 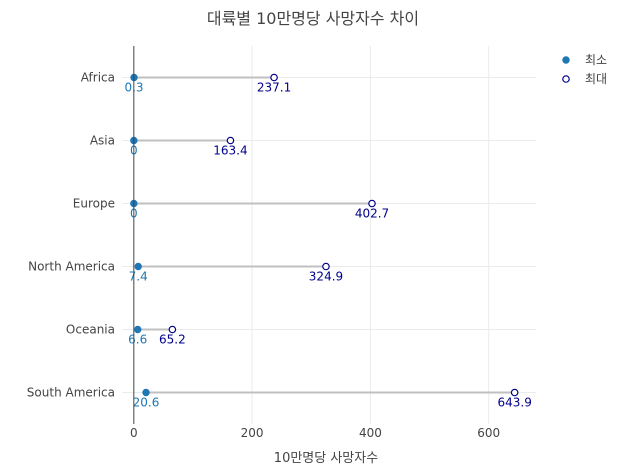 What do you see at coordinates (134, 433) in the screenshot?
I see `x-tick-label: 0` at bounding box center [134, 433].